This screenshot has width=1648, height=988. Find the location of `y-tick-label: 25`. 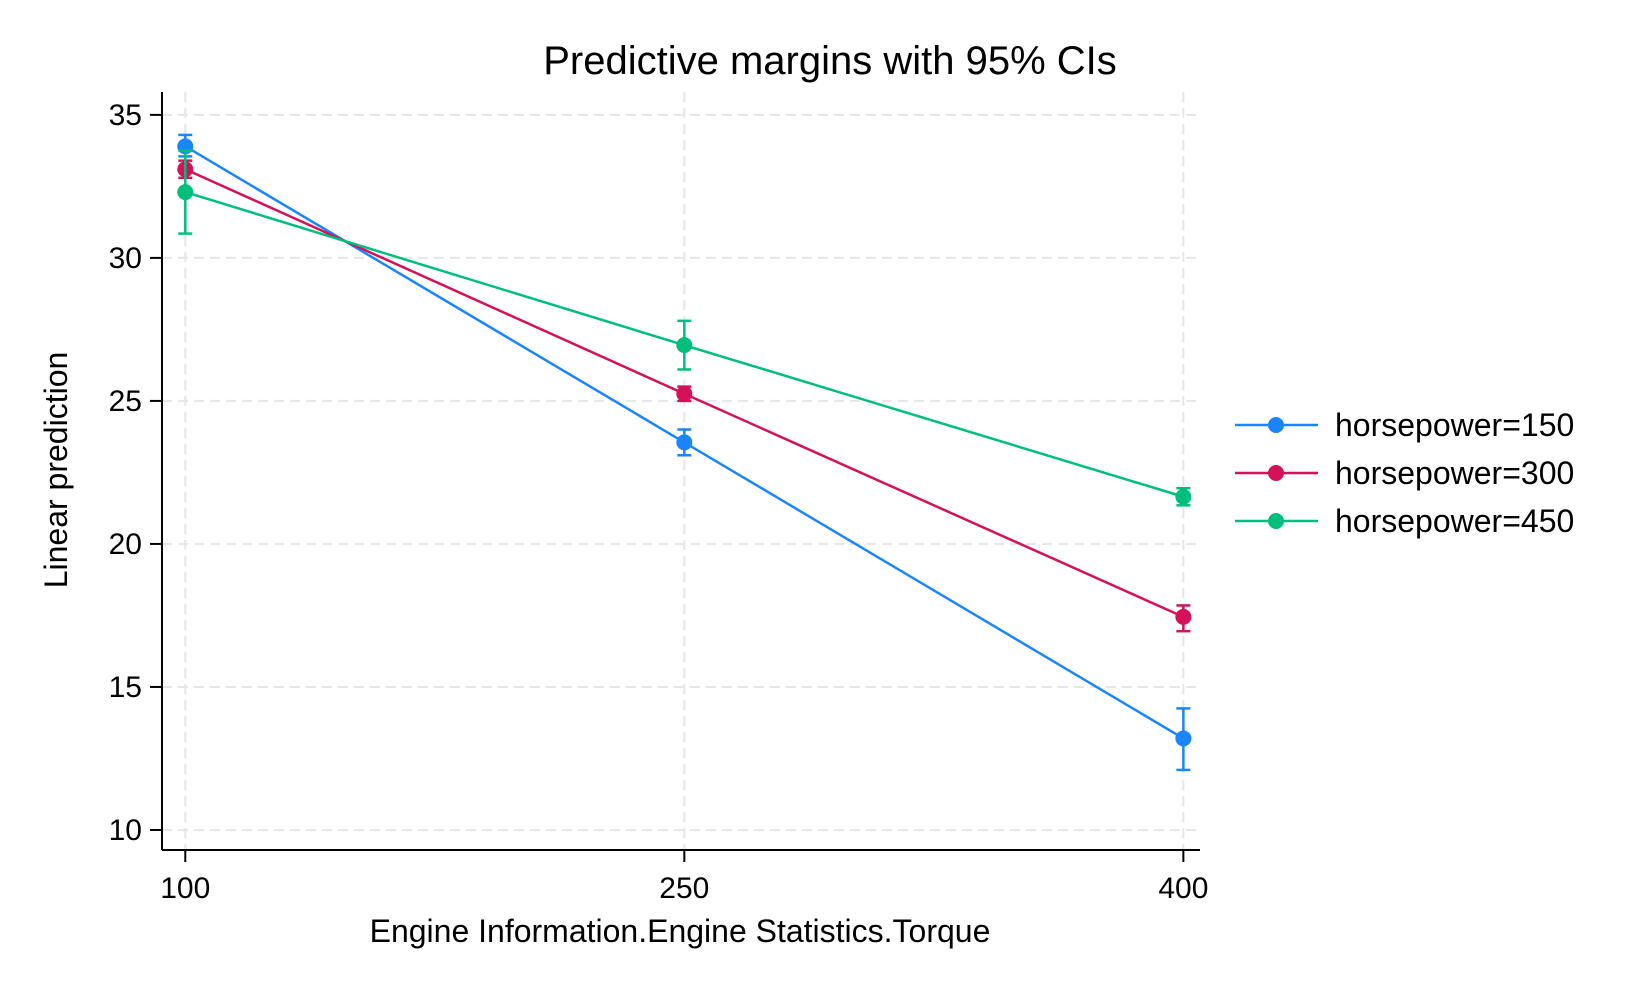

y-tick-label: 25 is located at coordinates (125, 401).